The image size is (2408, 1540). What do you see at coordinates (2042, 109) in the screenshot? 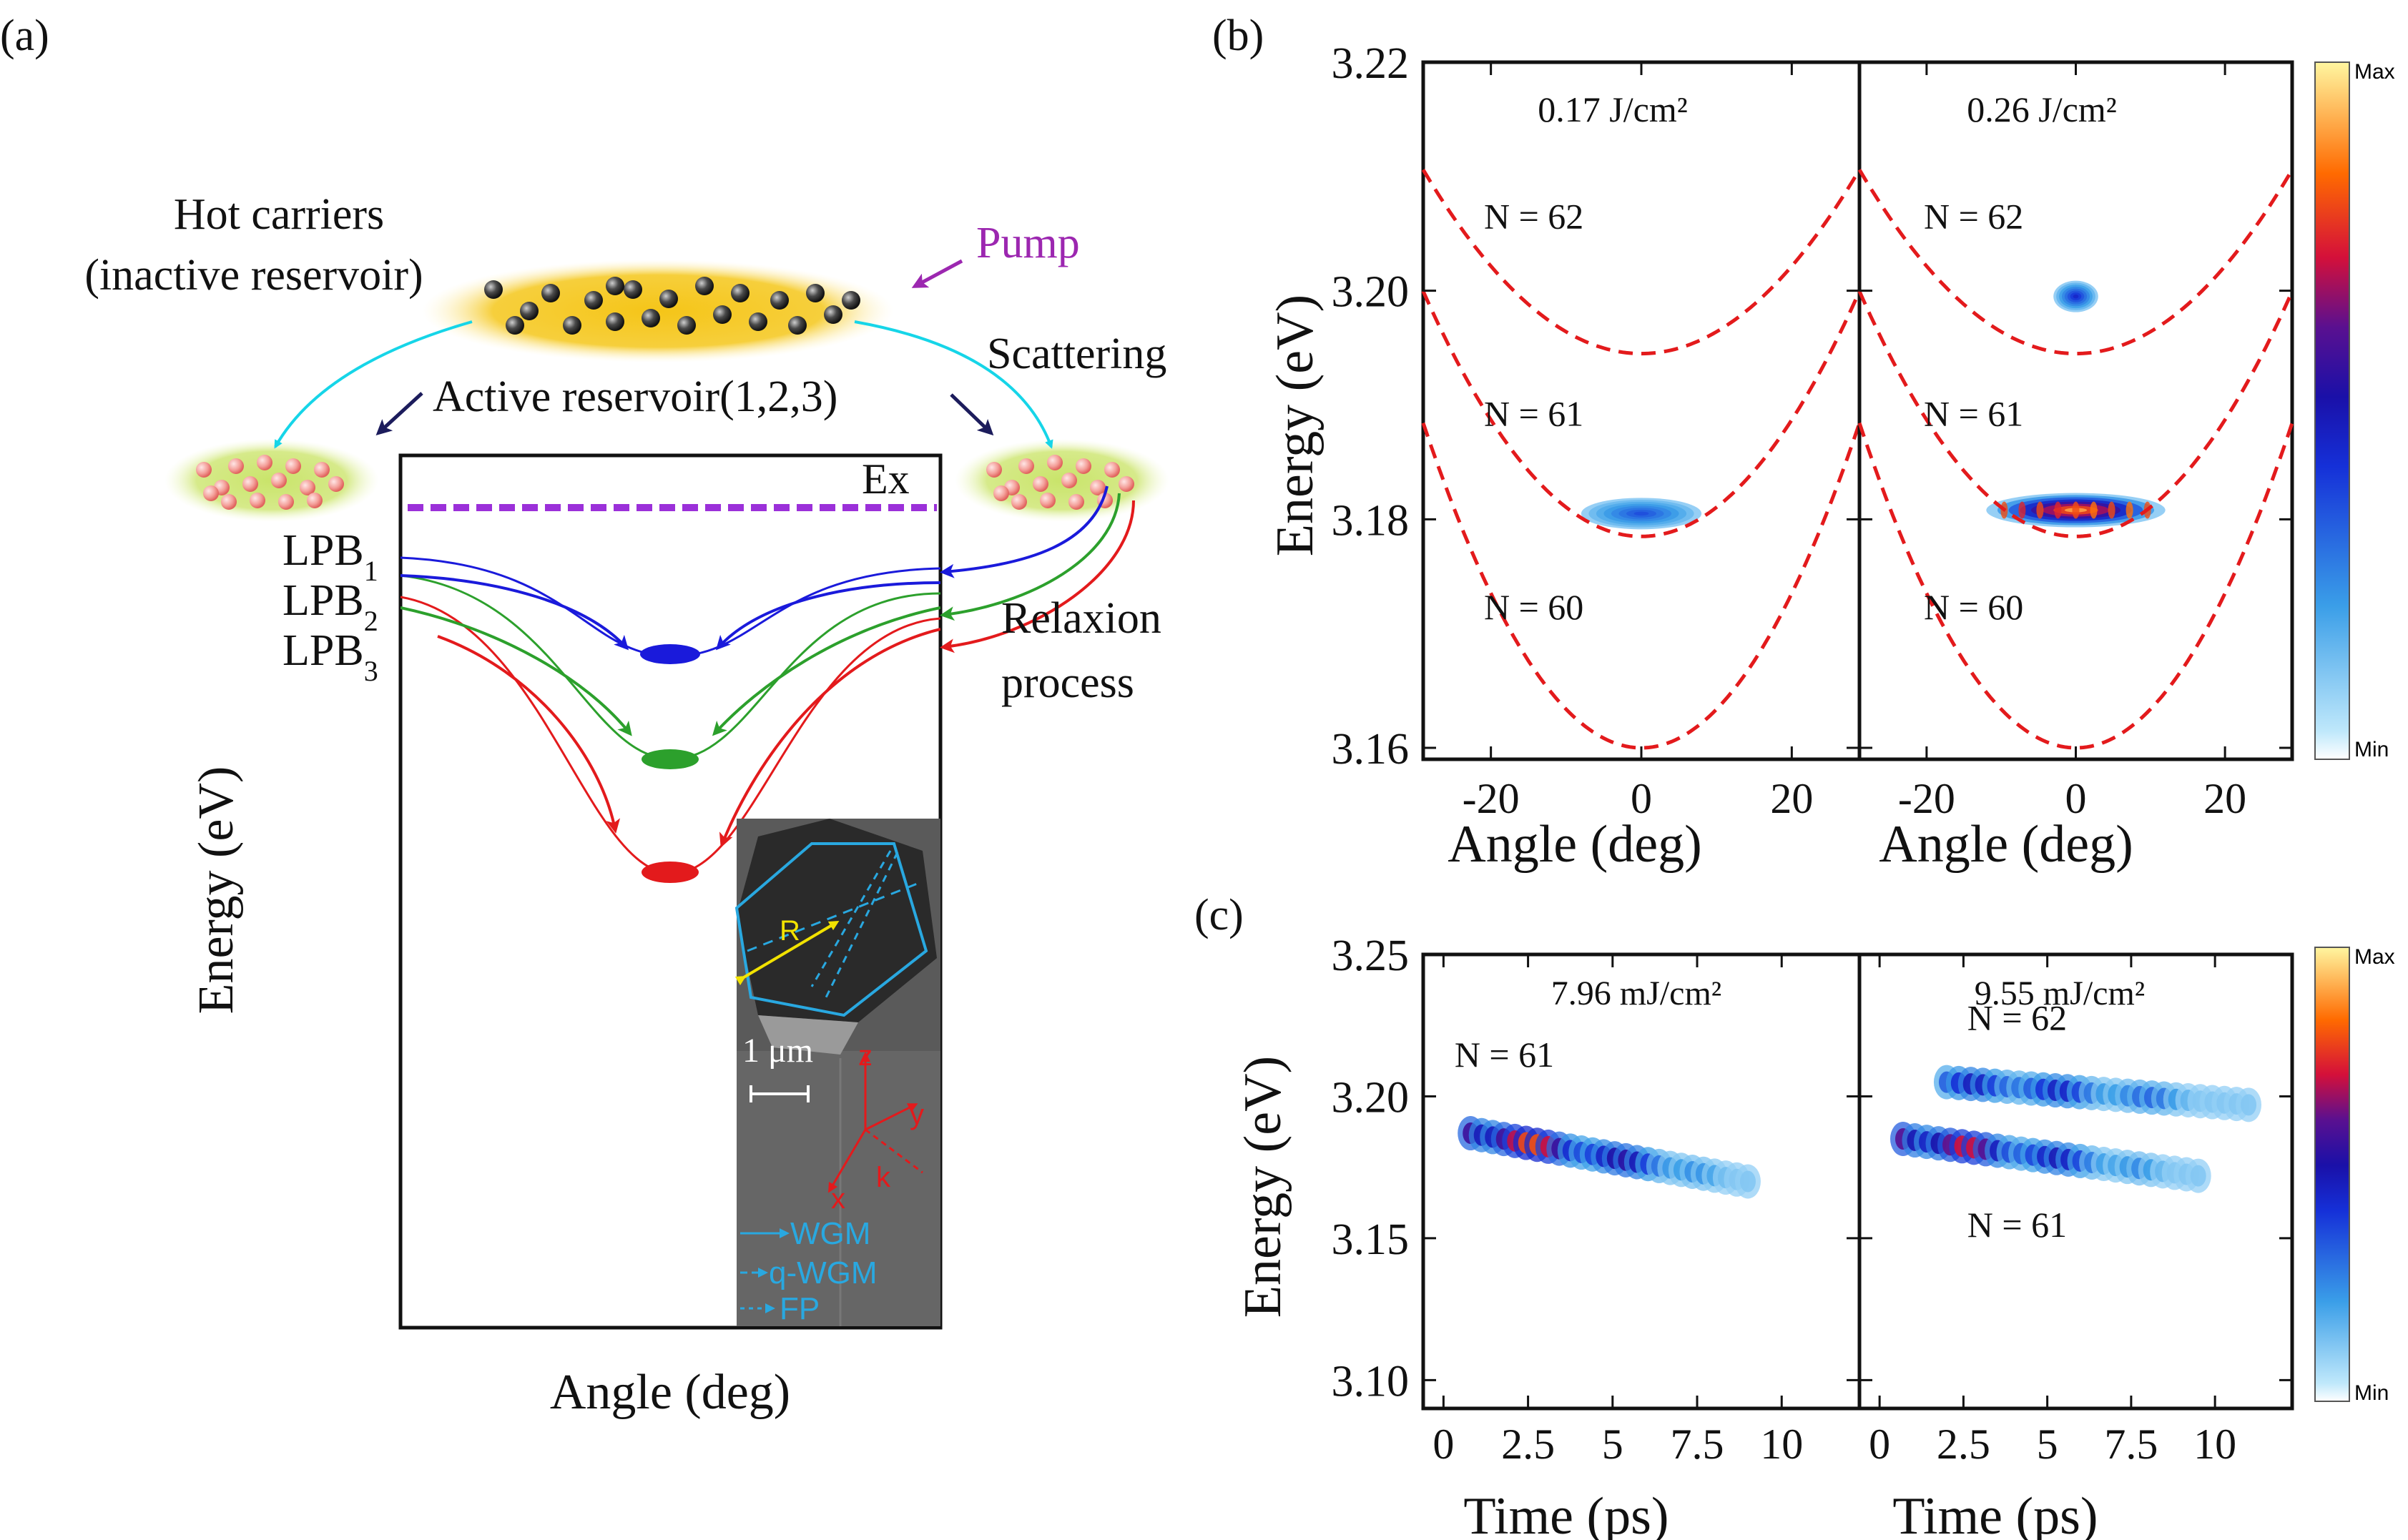
I see `panel-b-annotation-right: 0.26 J/cm²` at bounding box center [2042, 109].